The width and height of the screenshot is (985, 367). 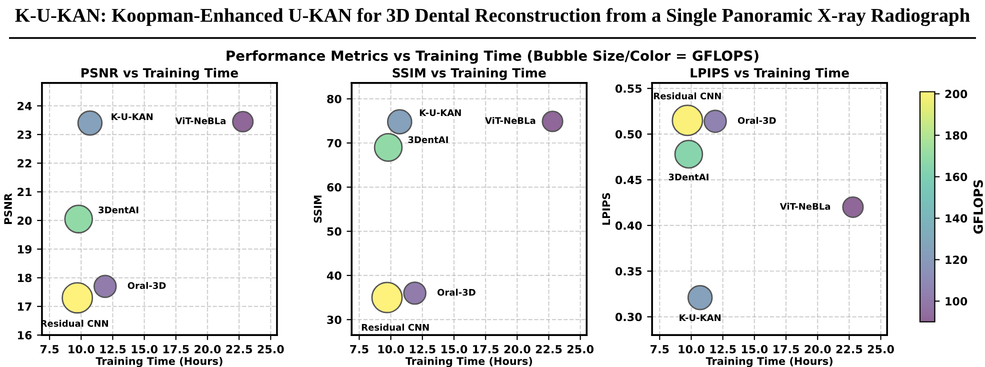 I want to click on y-tick-label: 24, so click(x=25, y=106).